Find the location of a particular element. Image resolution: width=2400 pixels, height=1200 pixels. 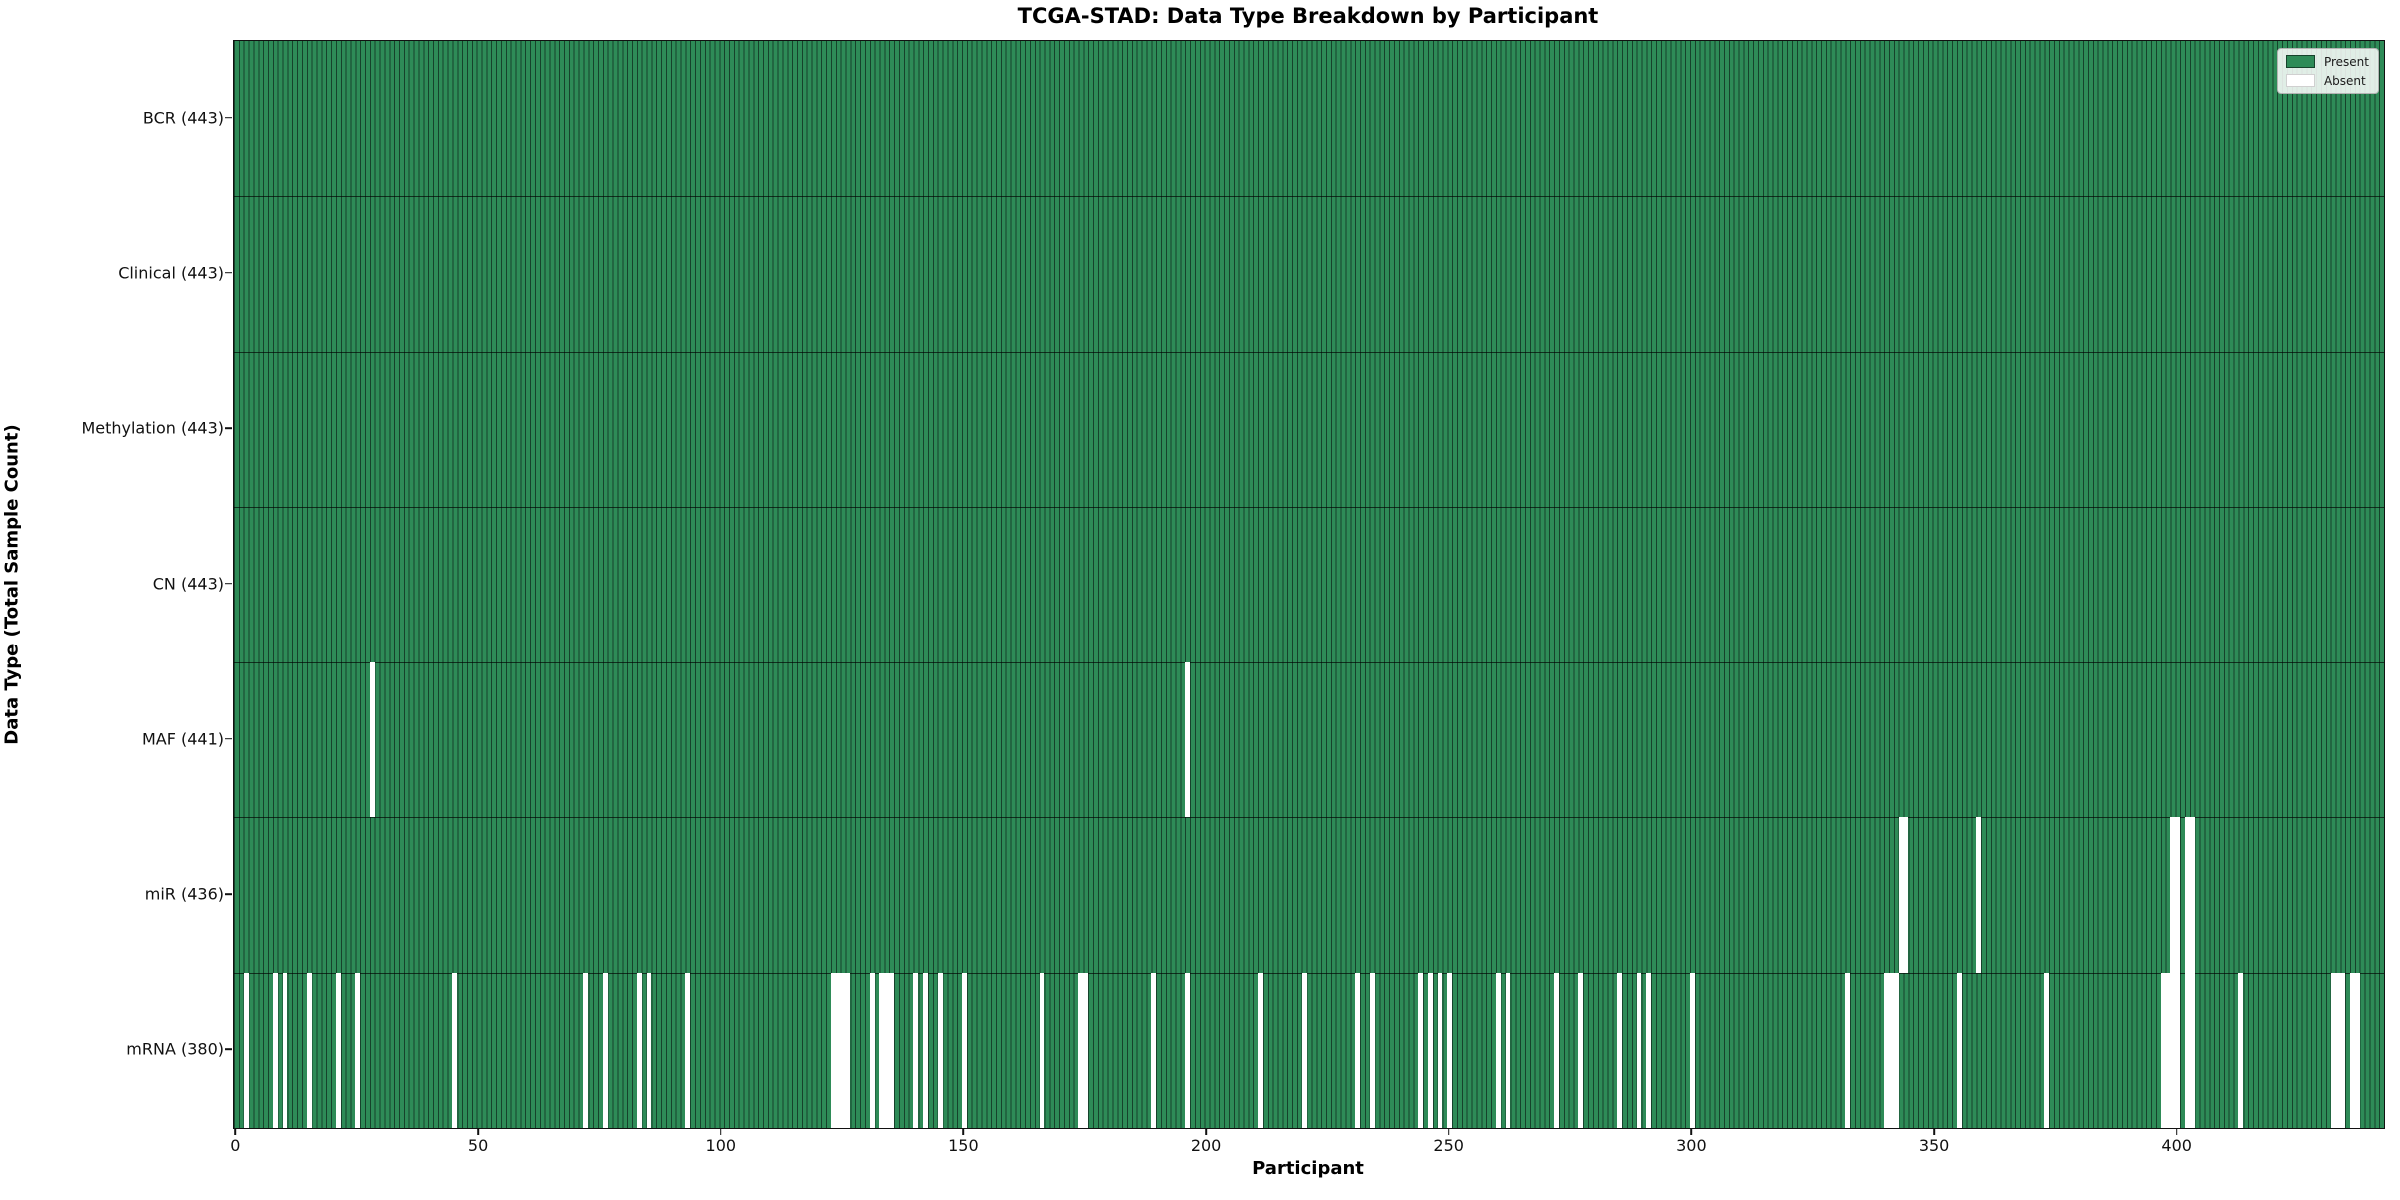

data-type-row-methylation is located at coordinates (1309, 429).